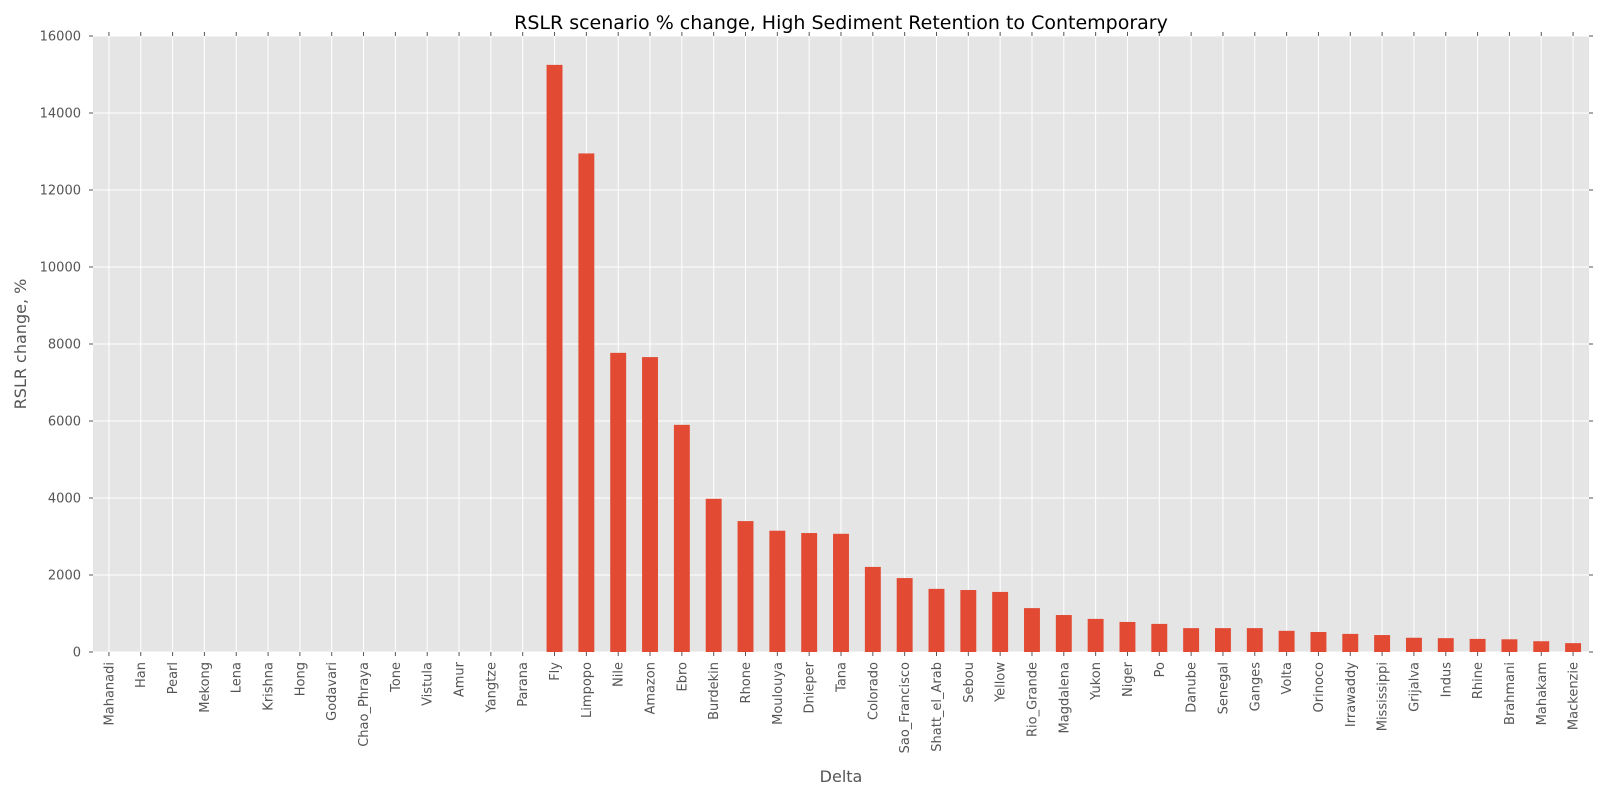 This screenshot has height=800, width=1600. I want to click on x-tick-label: Tana, so click(842, 677).